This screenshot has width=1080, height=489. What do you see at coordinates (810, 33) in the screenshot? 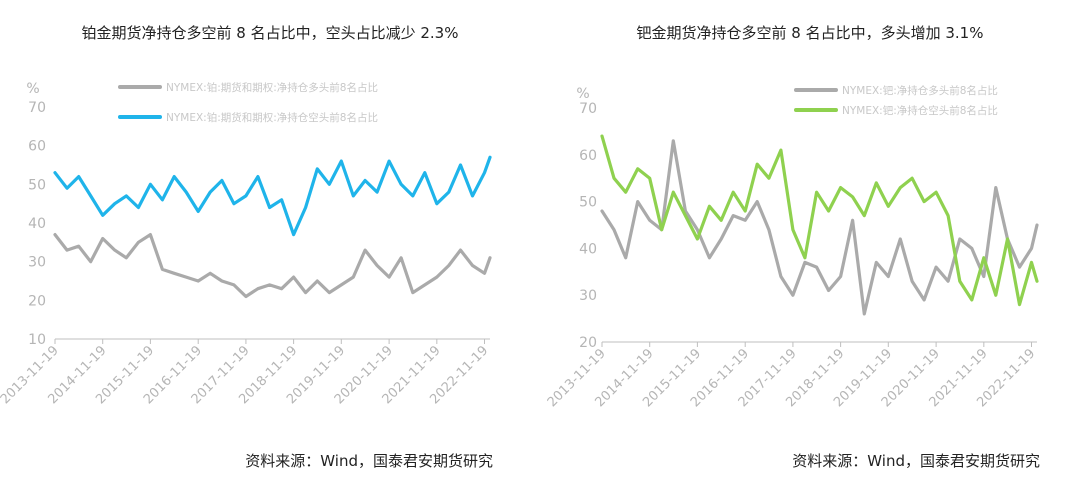
I see `chart-title: 钯金期货净持仓多空前 8 名占比中，多头增加 3.1%` at bounding box center [810, 33].